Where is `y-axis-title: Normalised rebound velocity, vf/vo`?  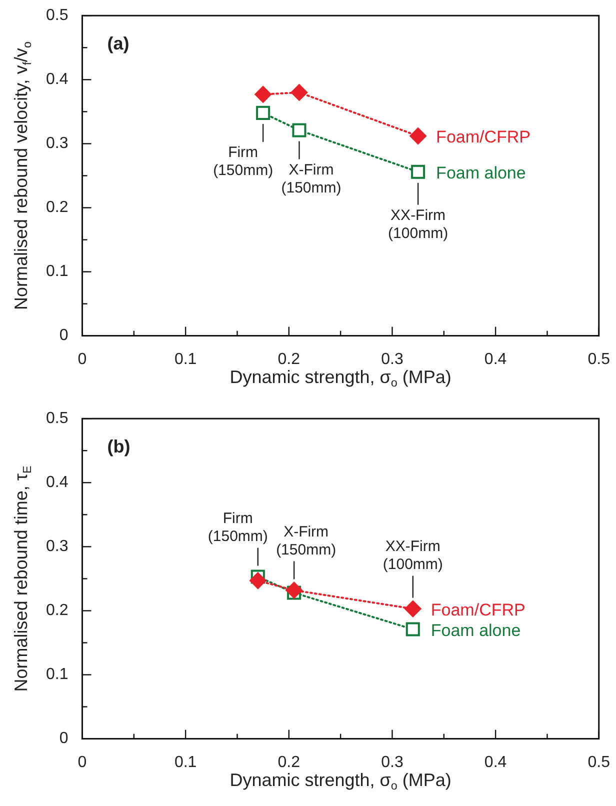 y-axis-title: Normalised rebound velocity, vf/vo is located at coordinates (22, 175).